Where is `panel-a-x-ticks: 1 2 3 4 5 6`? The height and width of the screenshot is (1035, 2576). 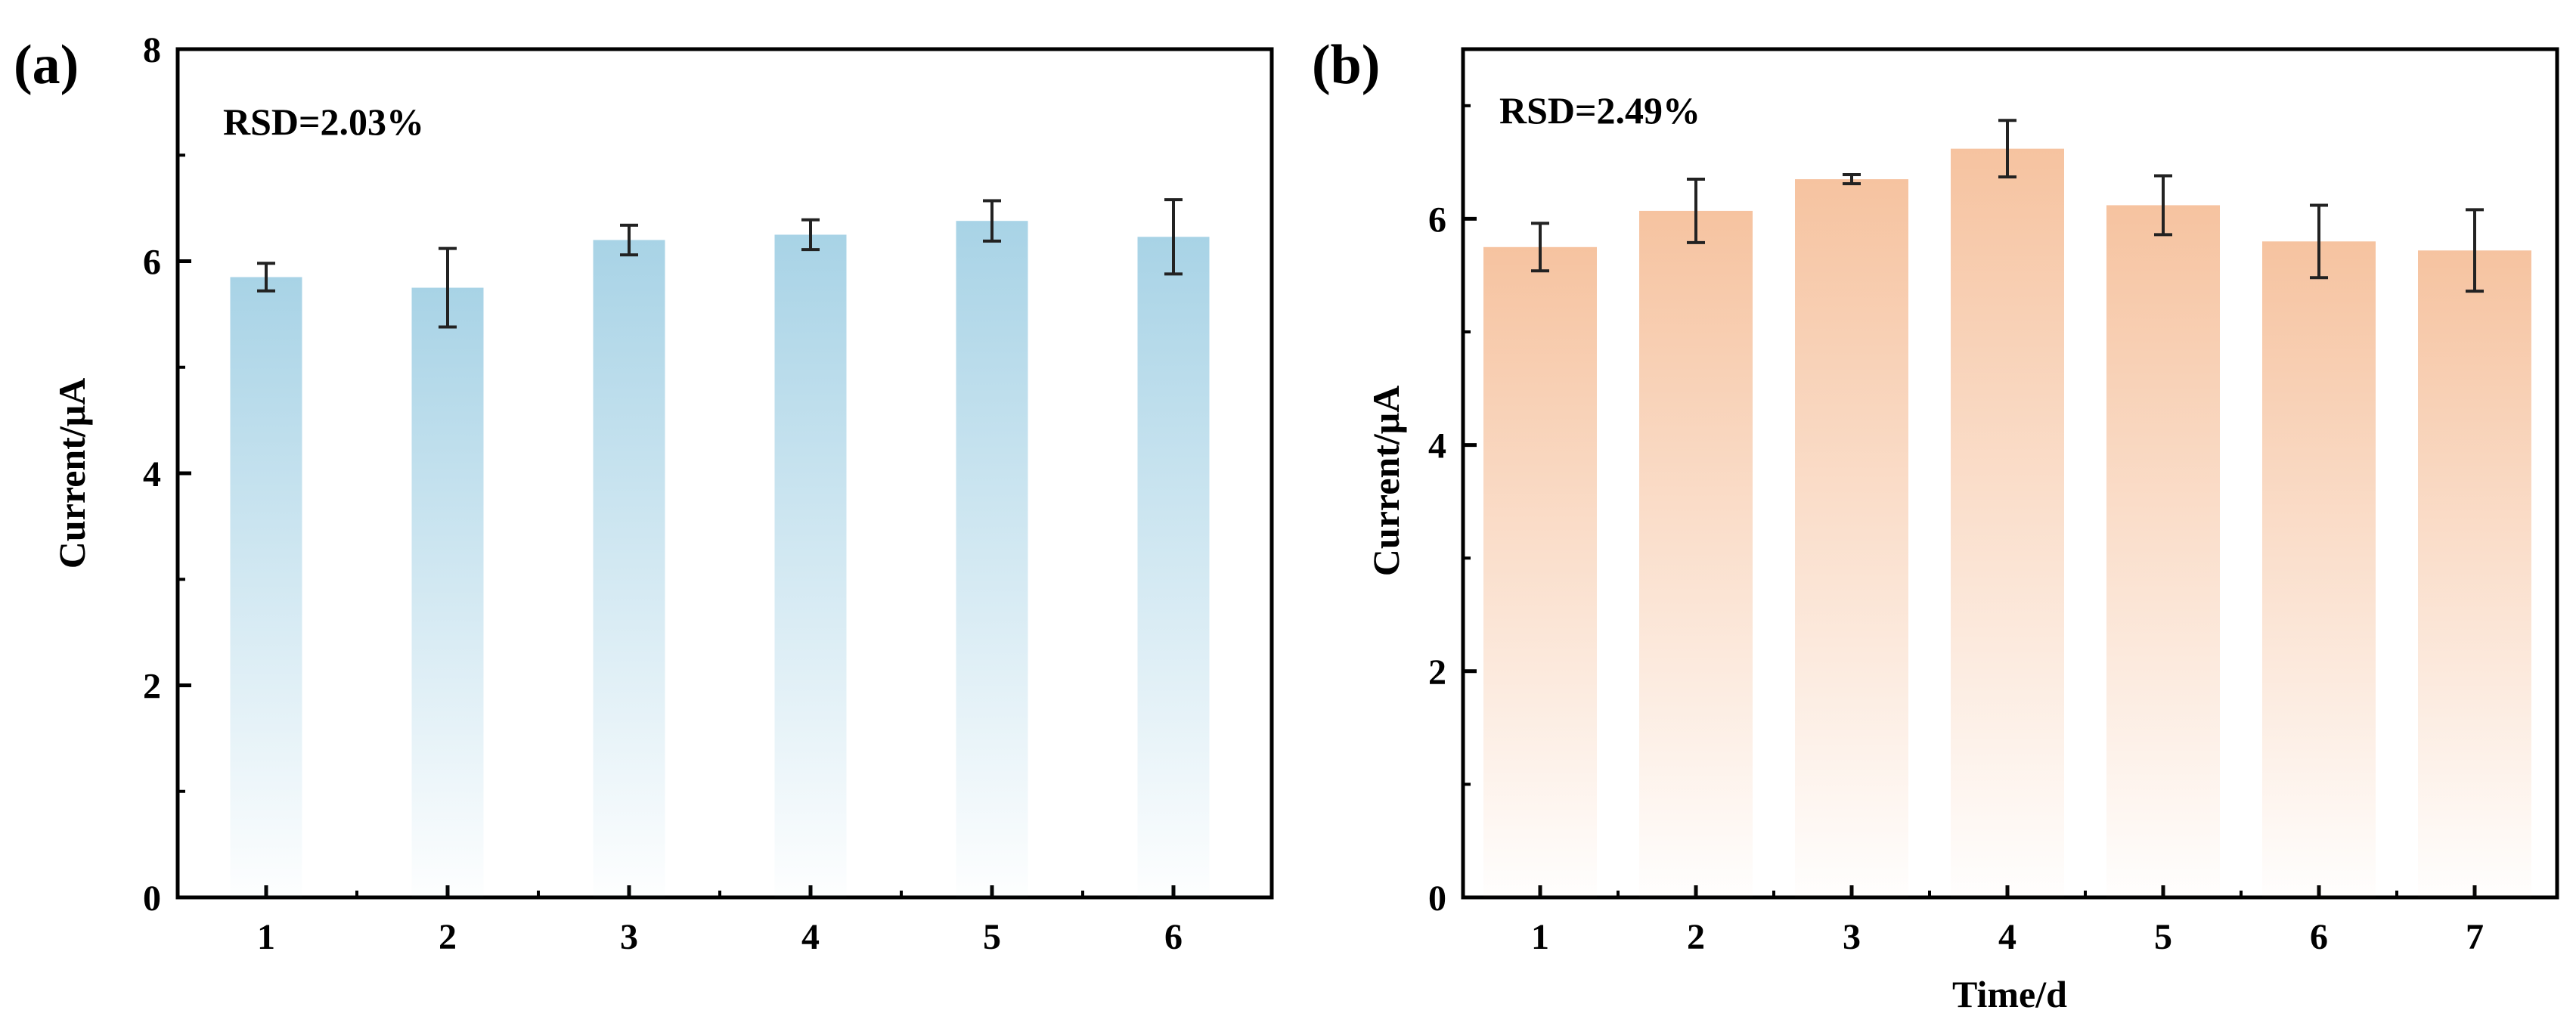
panel-a-x-ticks: 1 2 3 4 5 6 is located at coordinates (720, 921).